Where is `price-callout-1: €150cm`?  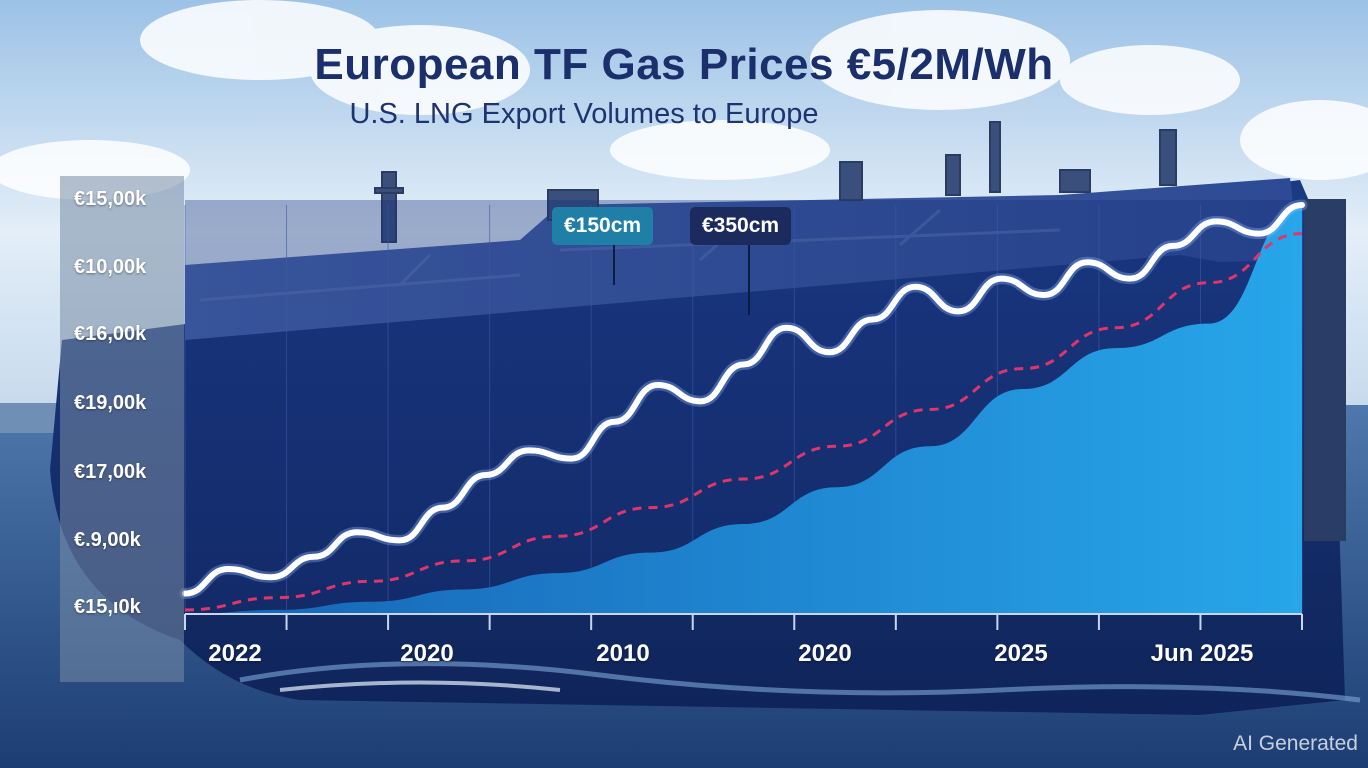 price-callout-1: €150cm is located at coordinates (603, 226).